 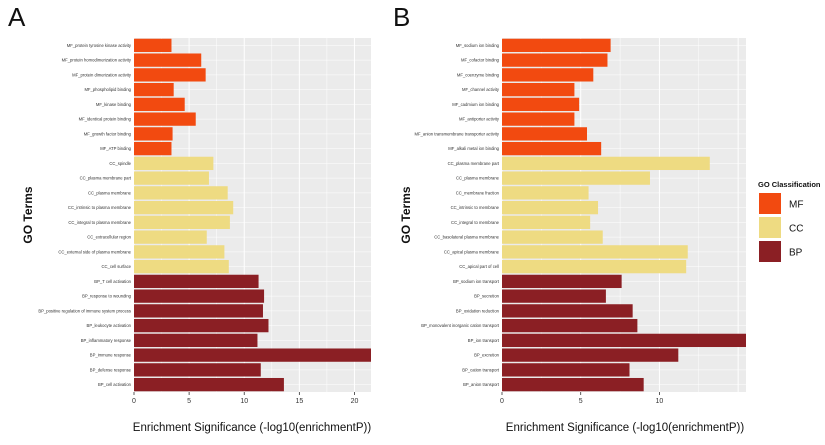 I want to click on category-label: MF_growth factor binding, so click(x=108, y=133).